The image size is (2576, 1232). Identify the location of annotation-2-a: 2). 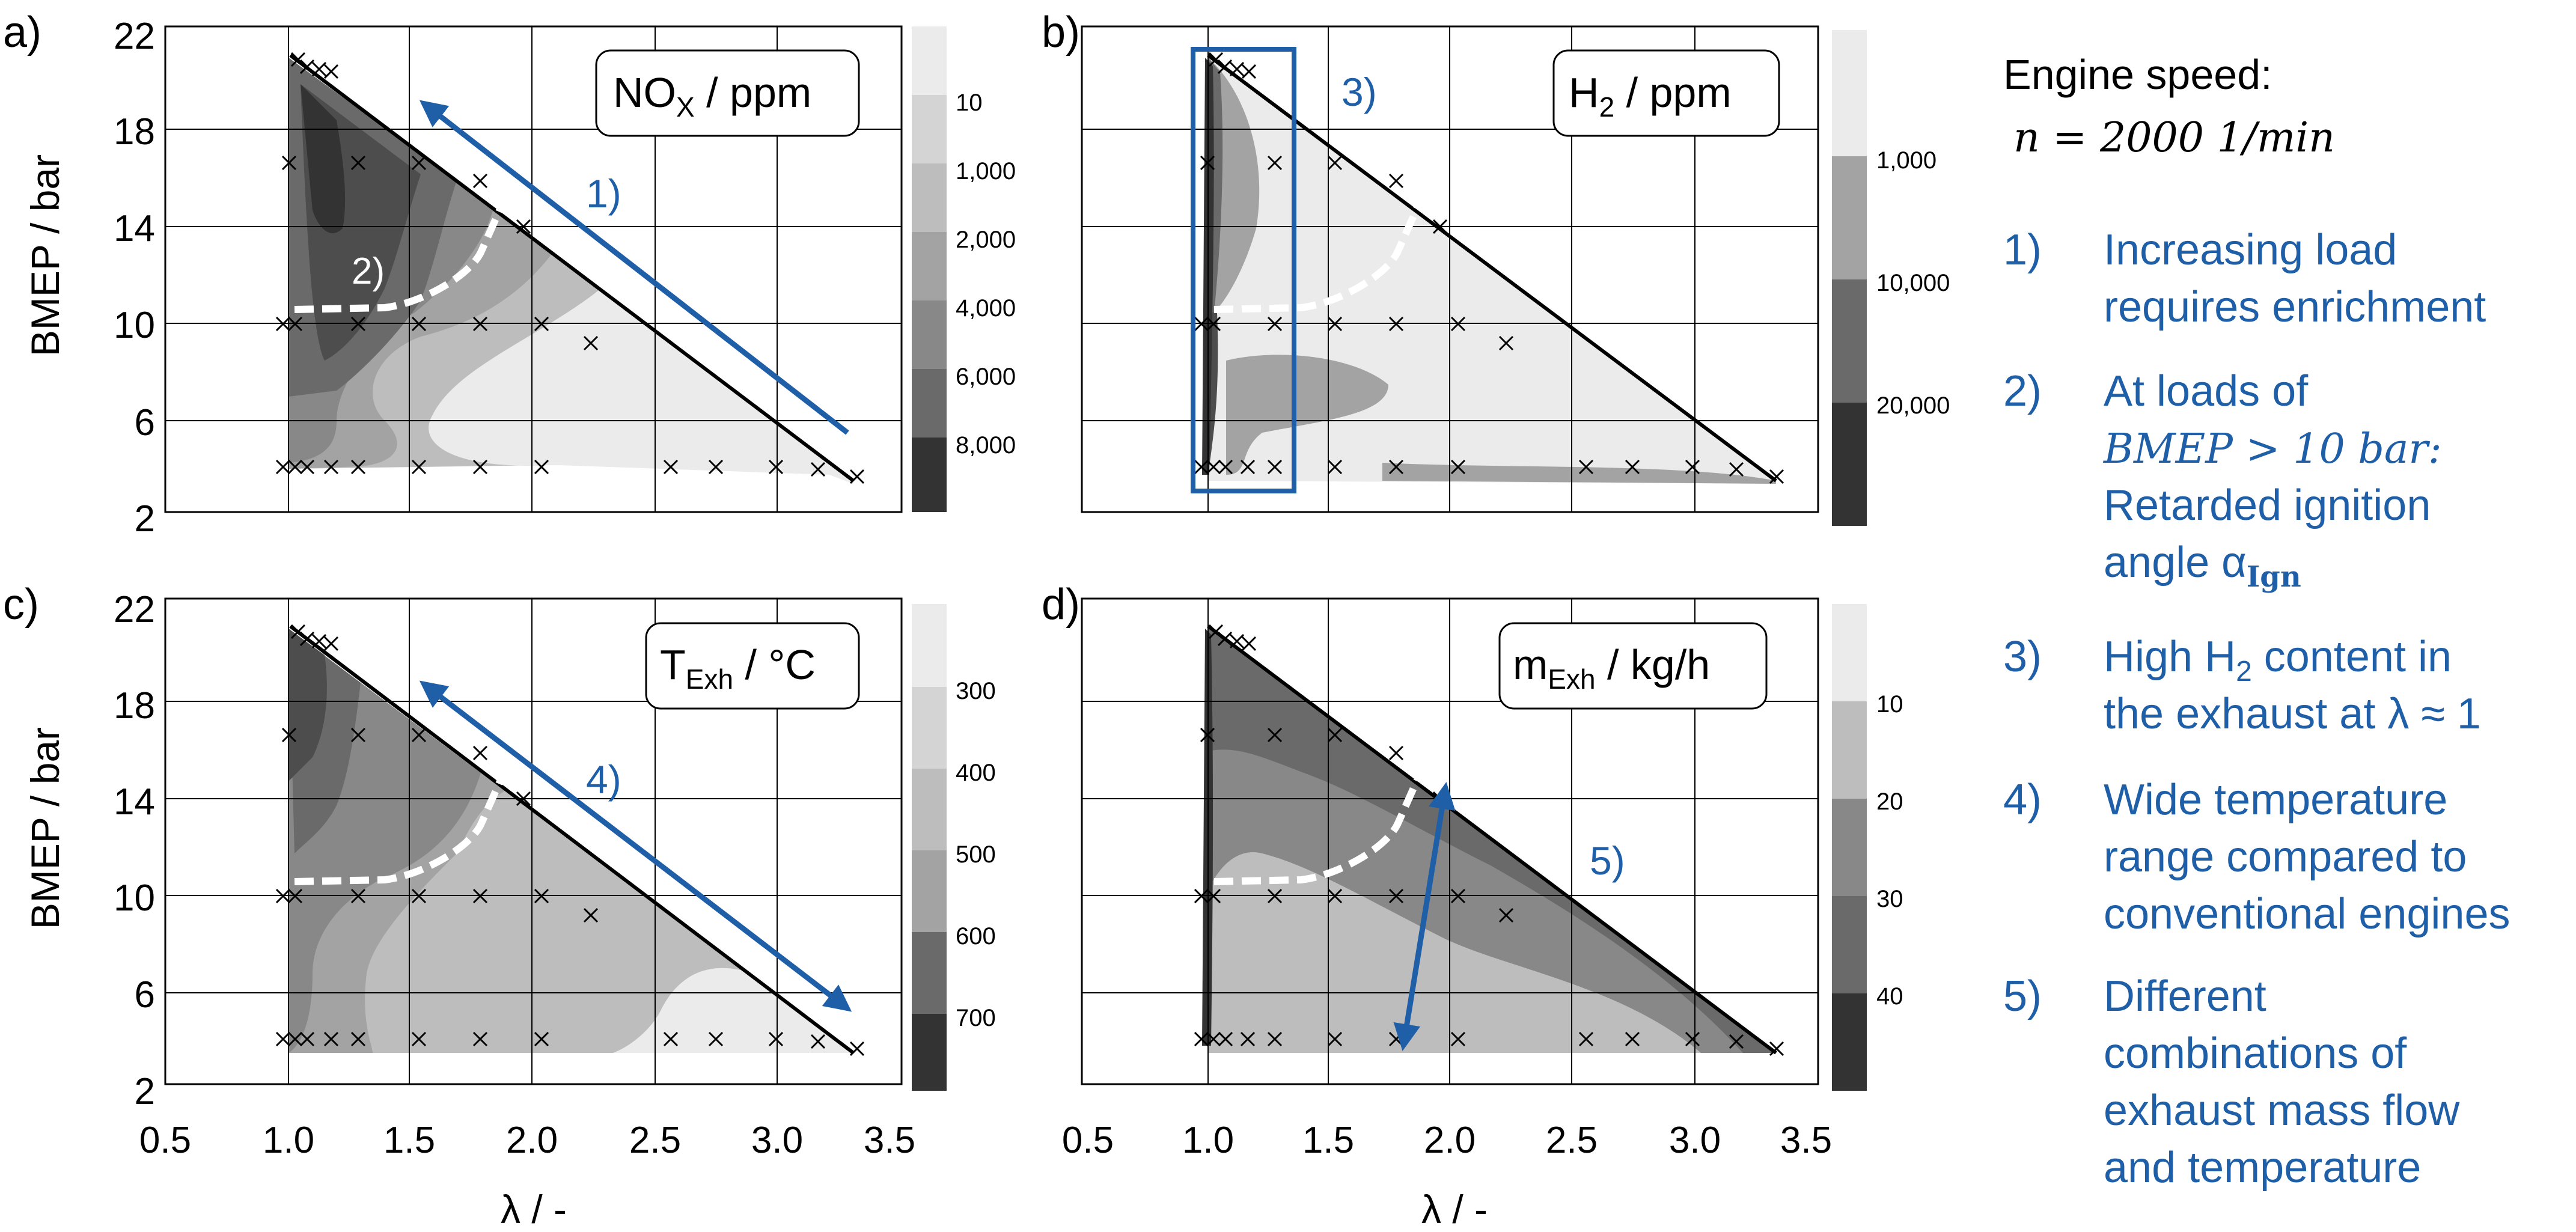
(368, 271).